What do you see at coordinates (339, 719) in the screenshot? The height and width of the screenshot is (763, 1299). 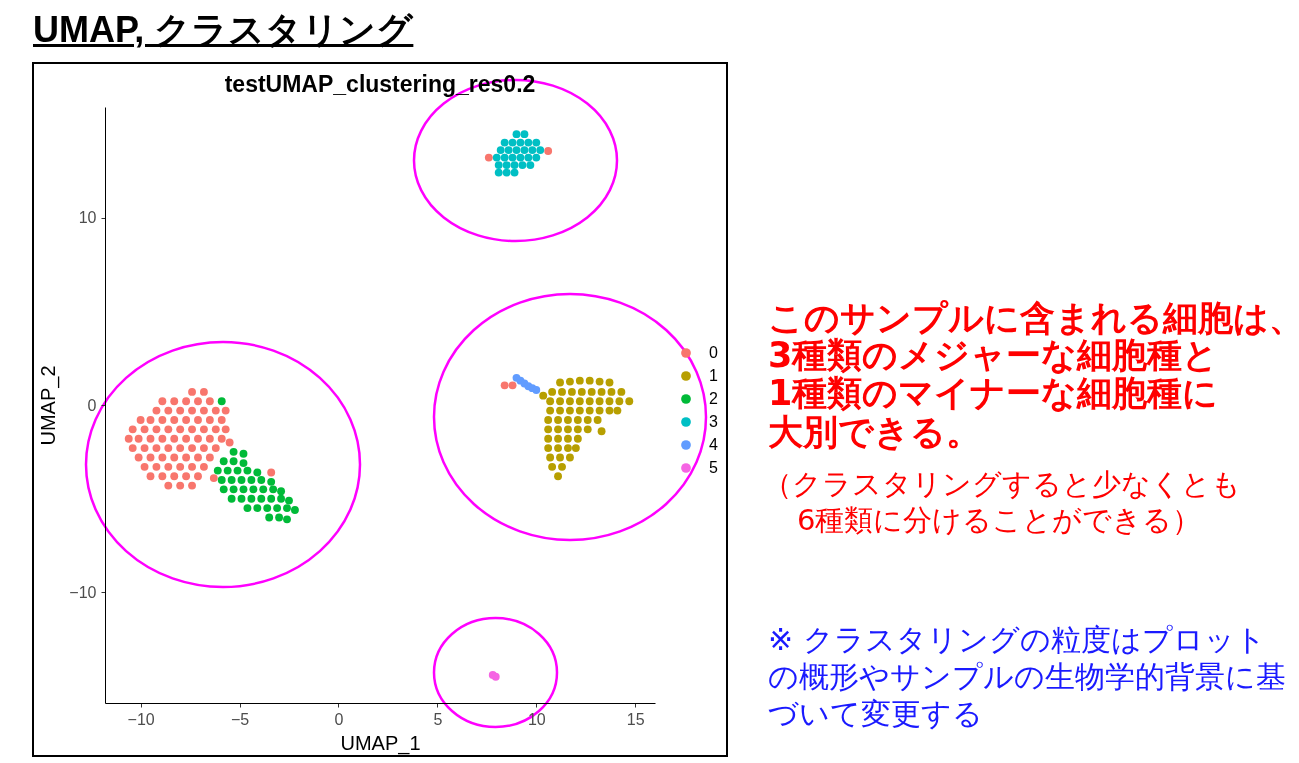 I see `x-tick-label: 0` at bounding box center [339, 719].